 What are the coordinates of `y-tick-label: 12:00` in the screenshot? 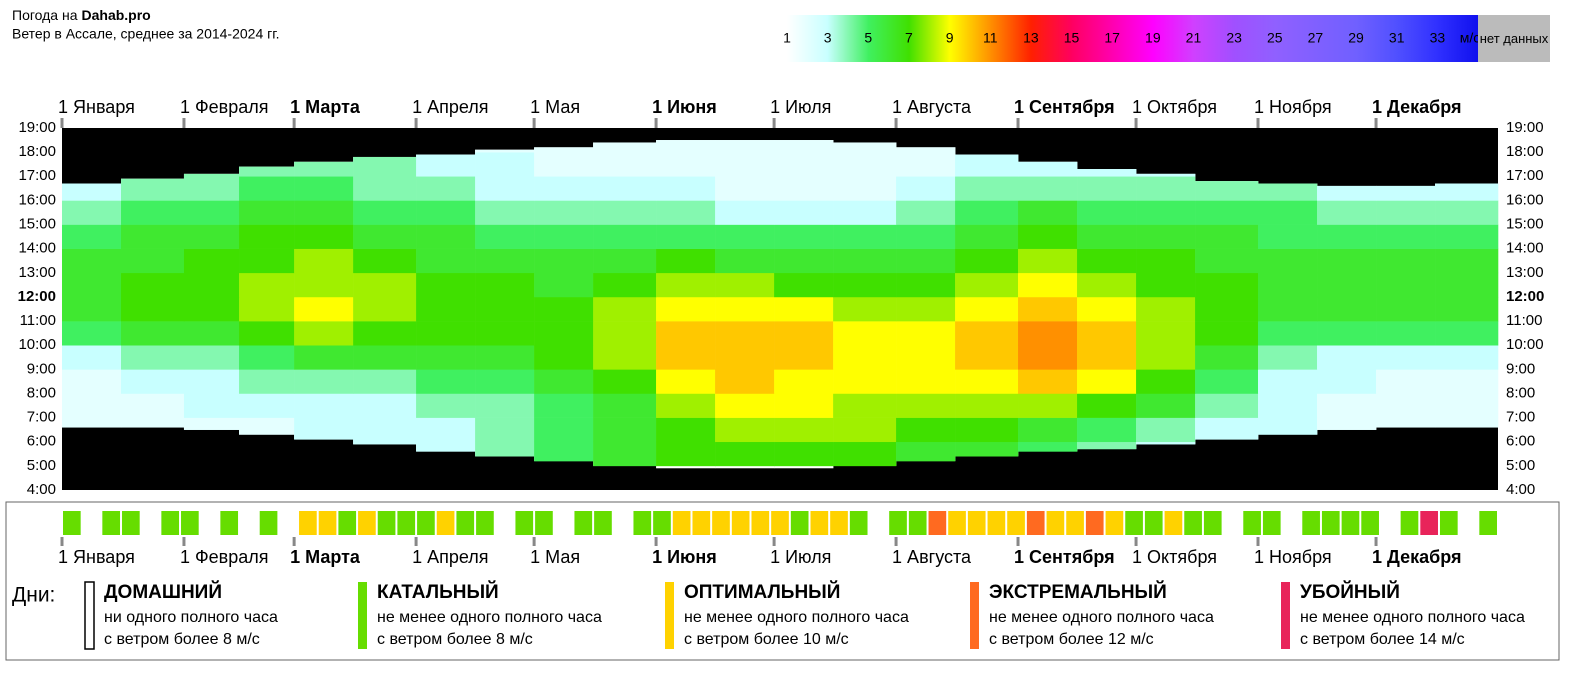 It's located at (1525, 296).